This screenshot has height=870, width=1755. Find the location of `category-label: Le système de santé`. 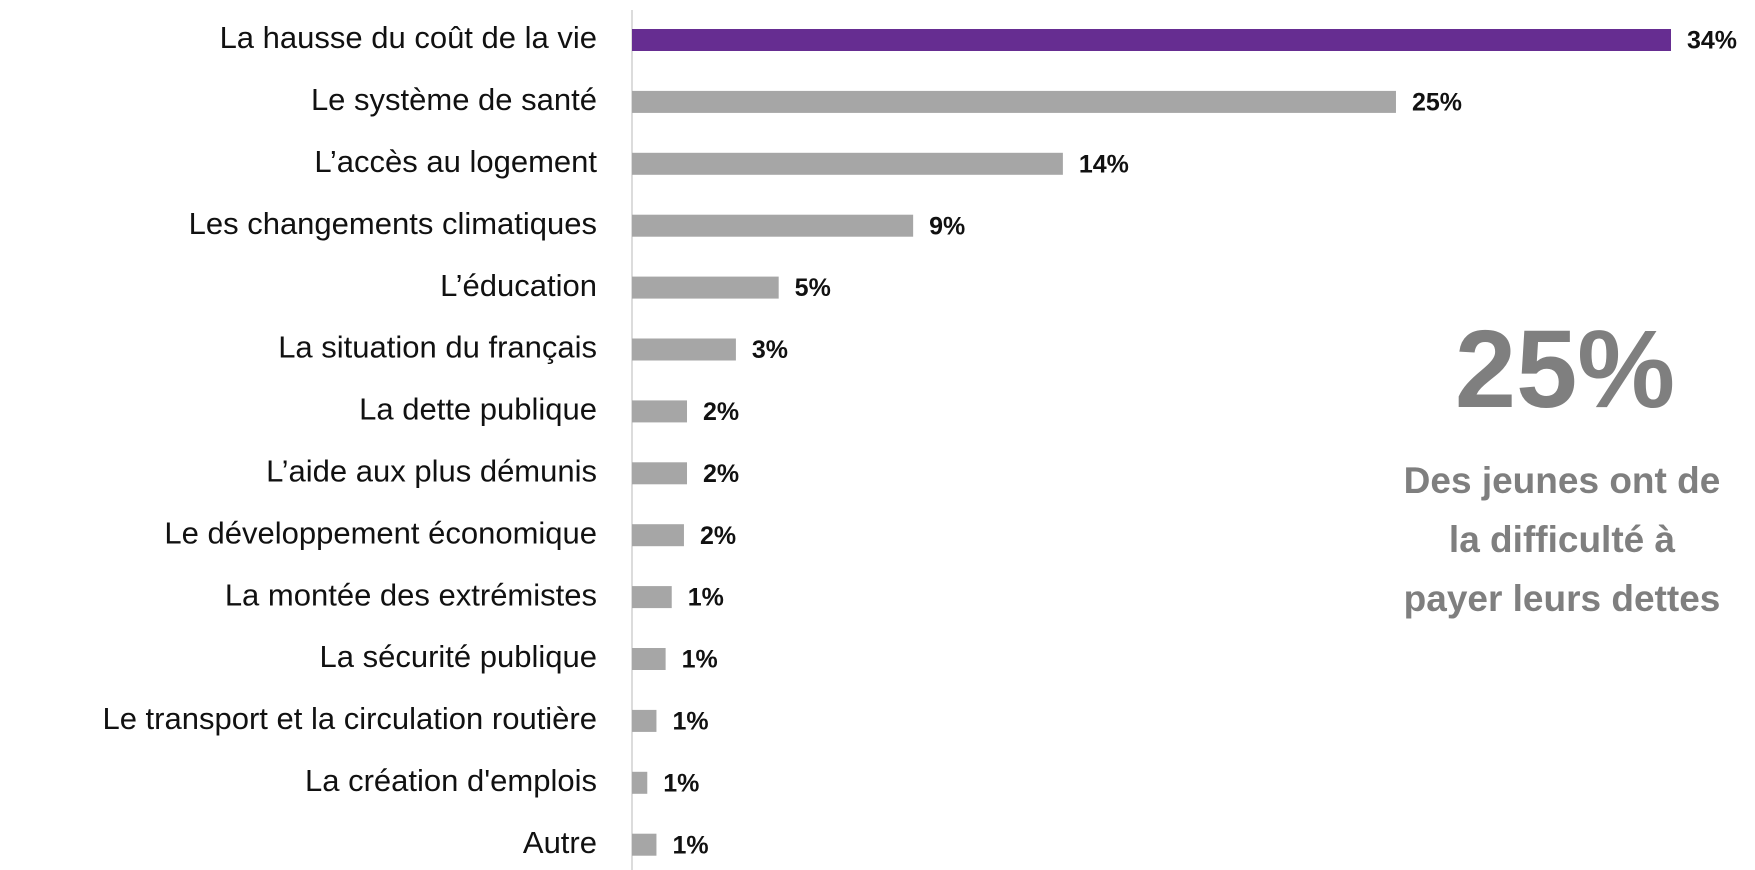

category-label: Le système de santé is located at coordinates (454, 99).